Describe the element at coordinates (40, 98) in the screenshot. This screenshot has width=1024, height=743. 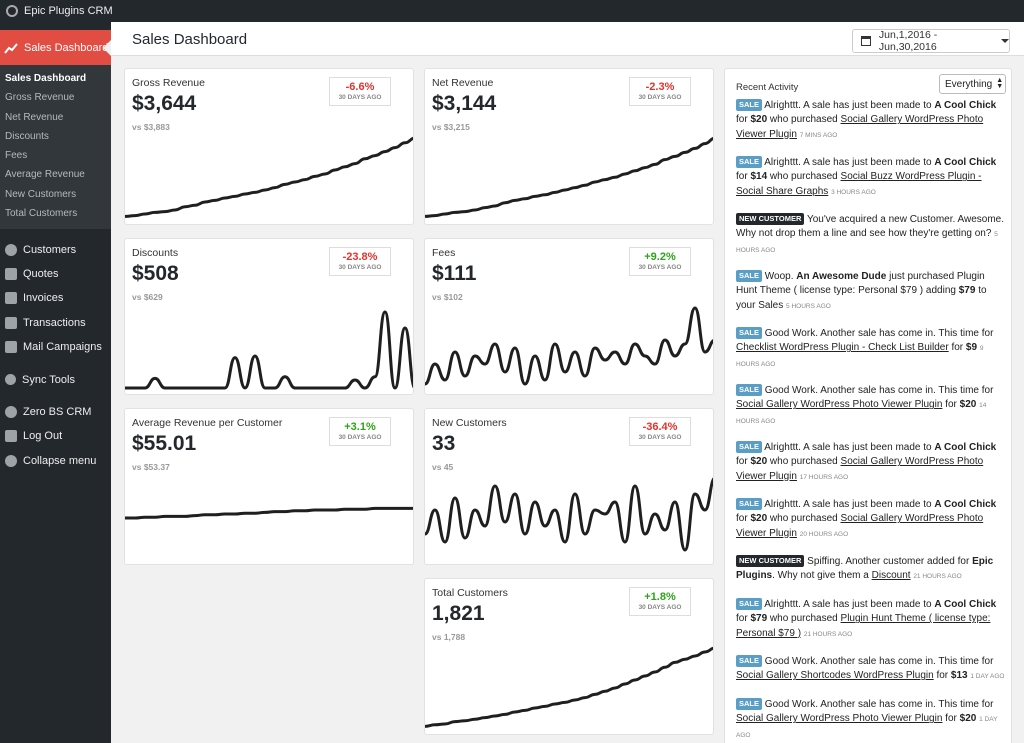
I see `submenu-item-gross-revenue: Gross Revenue` at that location.